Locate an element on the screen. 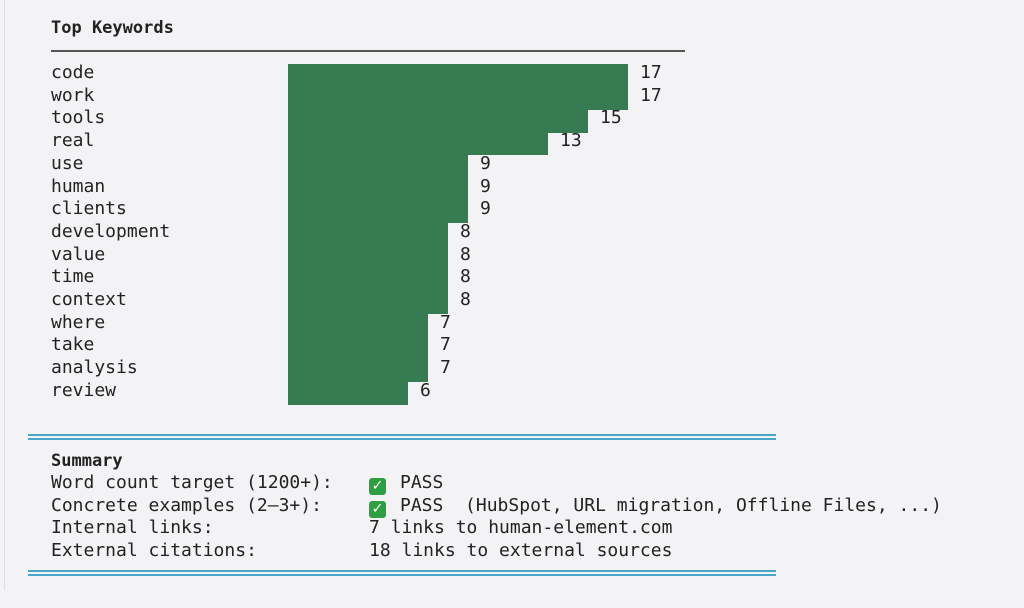 Image resolution: width=1024 pixels, height=608 pixels. keyword-label: tools is located at coordinates (78, 118).